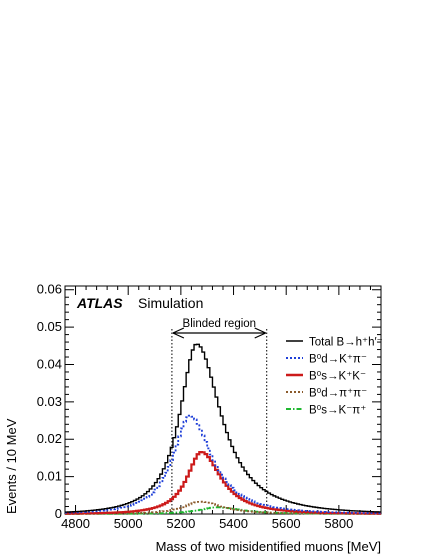 The height and width of the screenshot is (559, 432). Describe the element at coordinates (49, 401) in the screenshot. I see `y-tick-label: 0.03` at that location.